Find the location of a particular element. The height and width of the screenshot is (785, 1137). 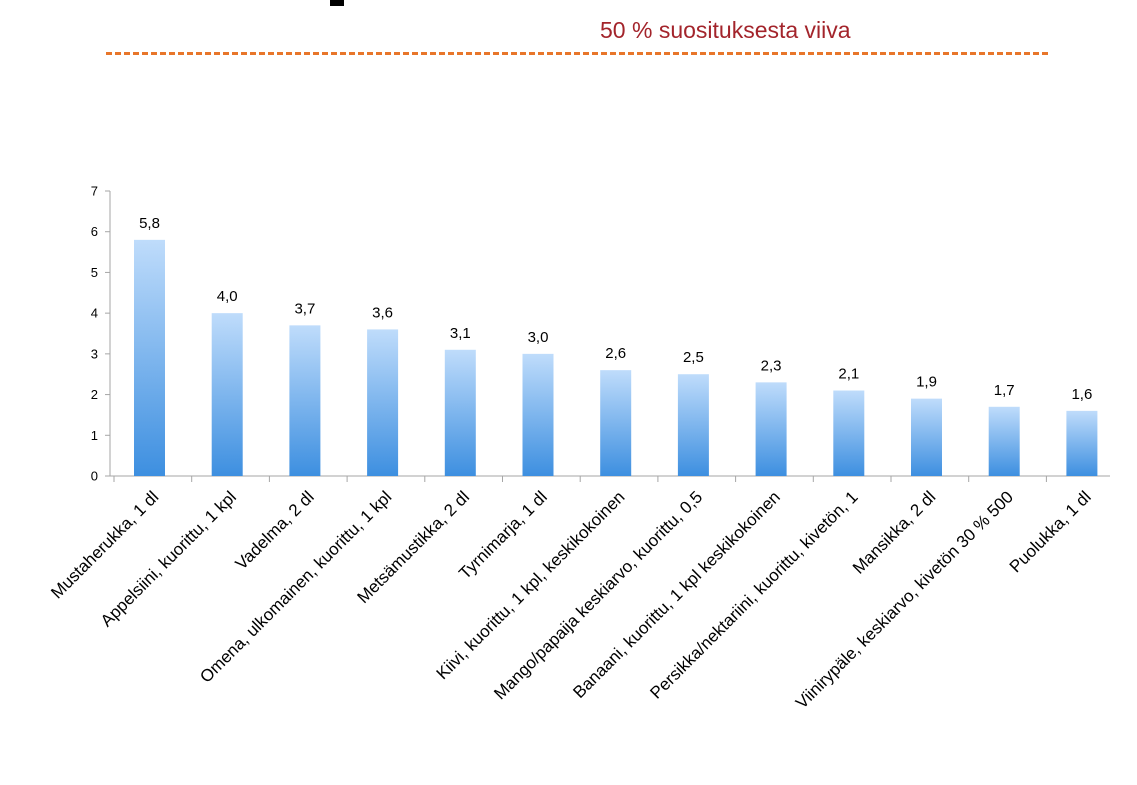

y-tick-label: 7 is located at coordinates (94, 191).